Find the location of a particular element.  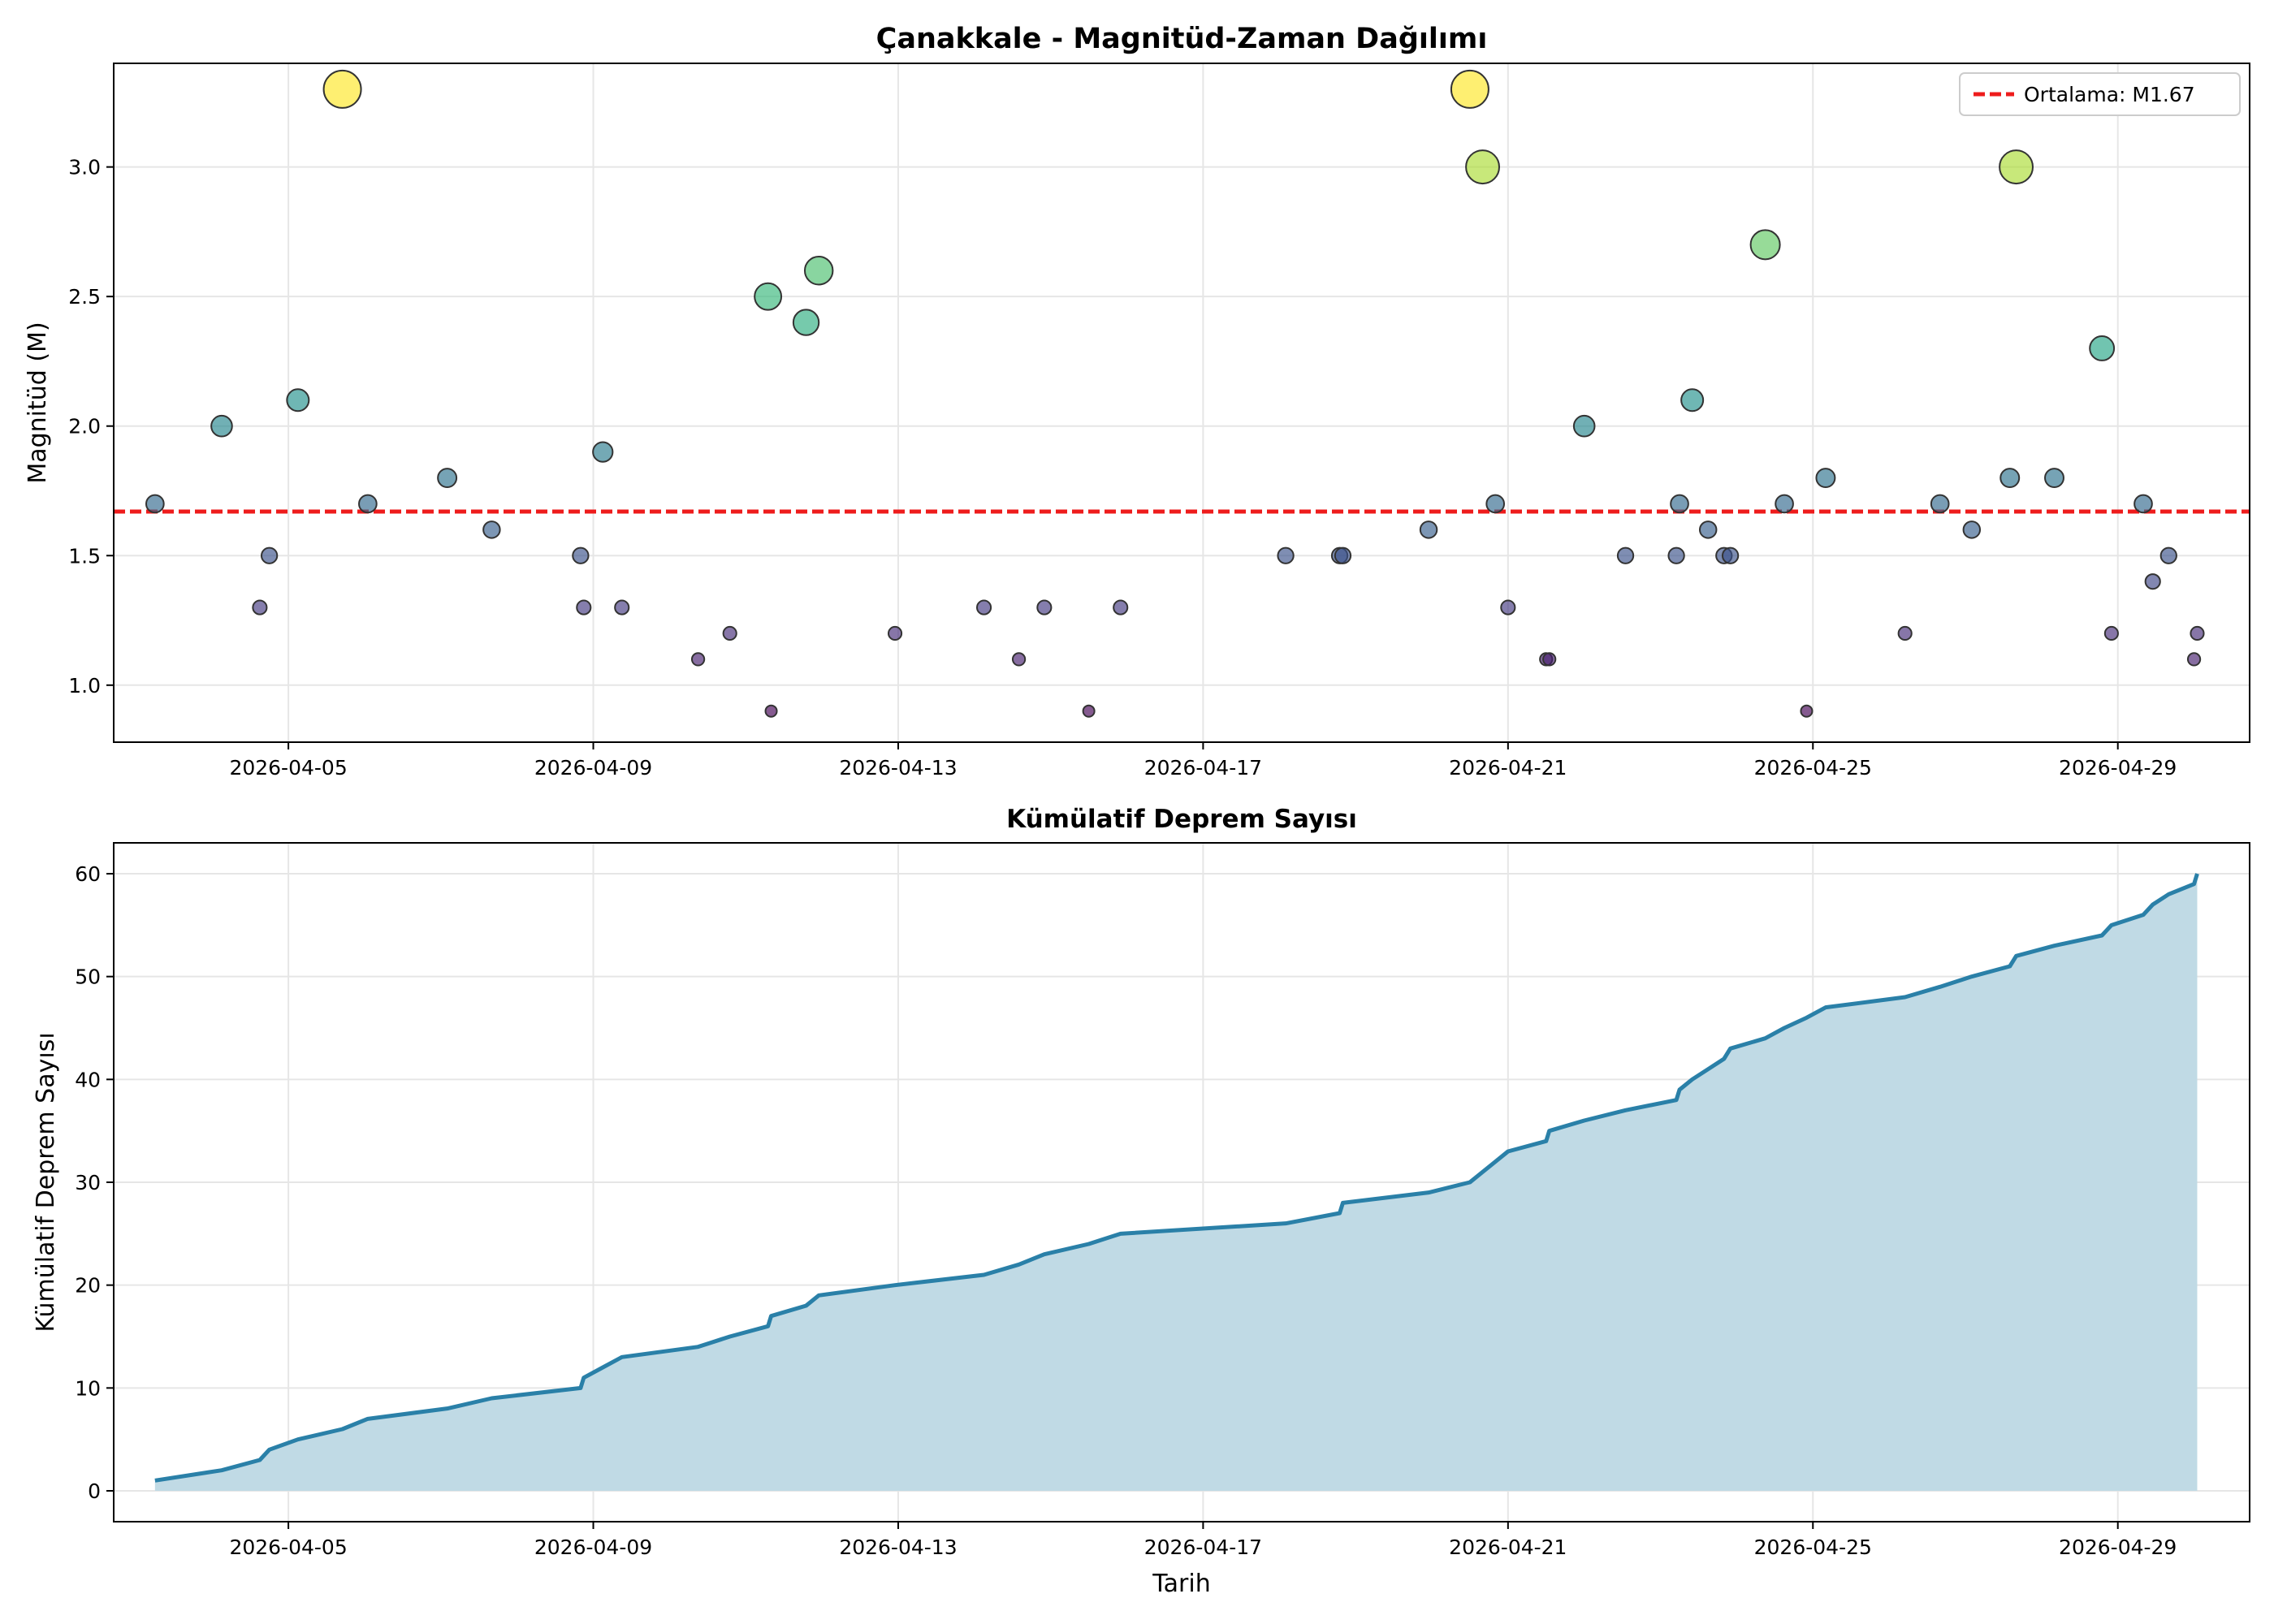

scatter-y-tick-label: 3.0 is located at coordinates (84, 167).